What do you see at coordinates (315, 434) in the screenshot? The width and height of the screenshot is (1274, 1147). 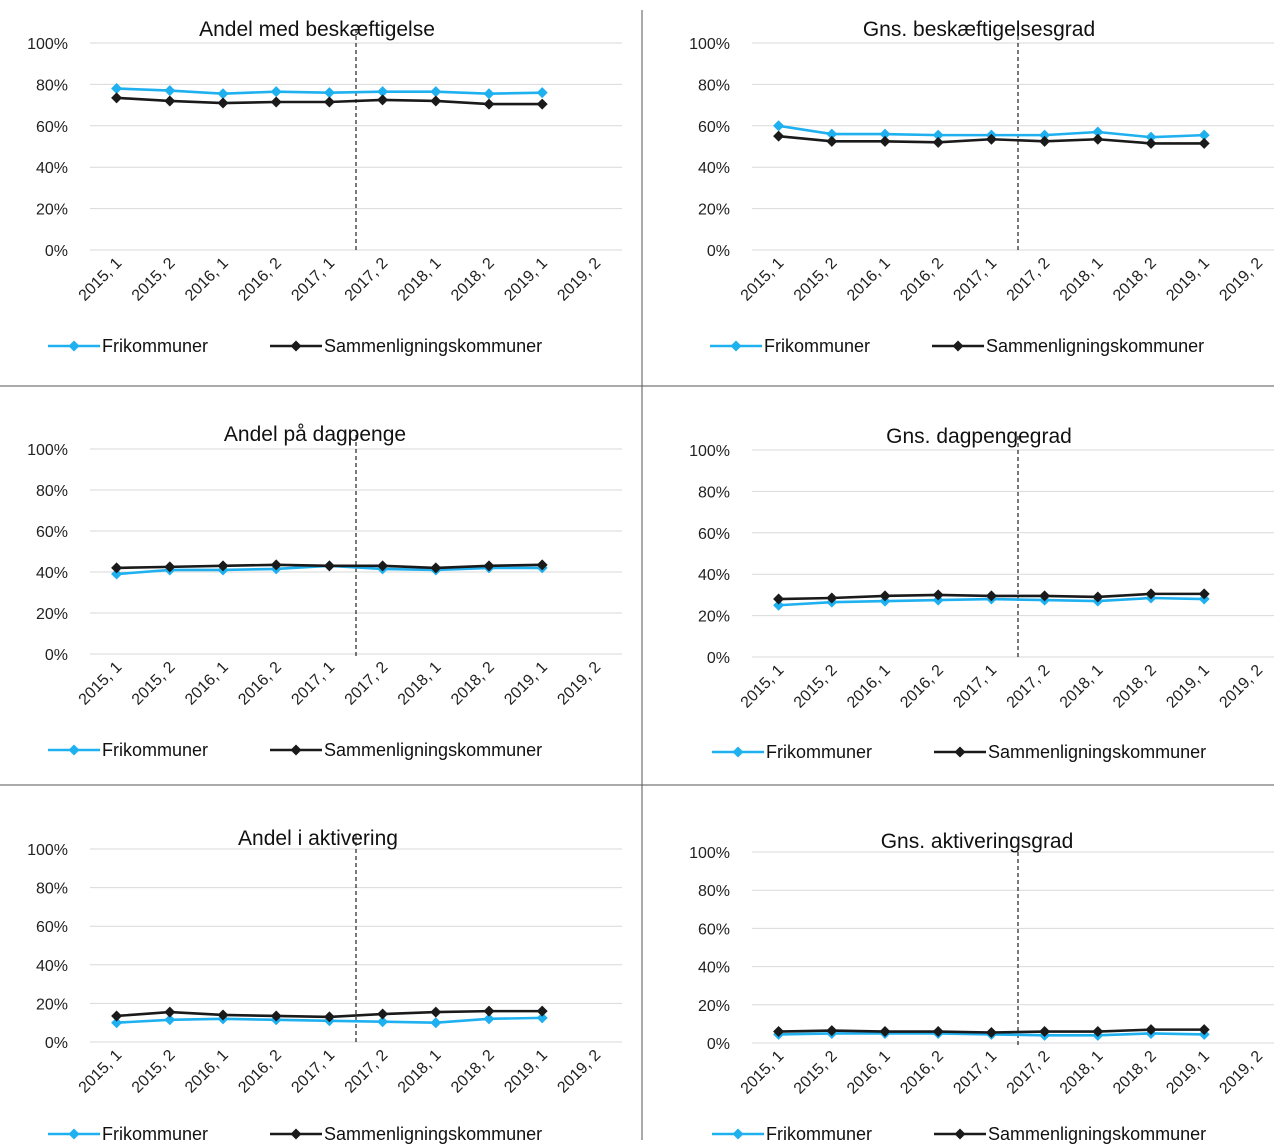 I see `chart-title: Andel på dagpenge` at bounding box center [315, 434].